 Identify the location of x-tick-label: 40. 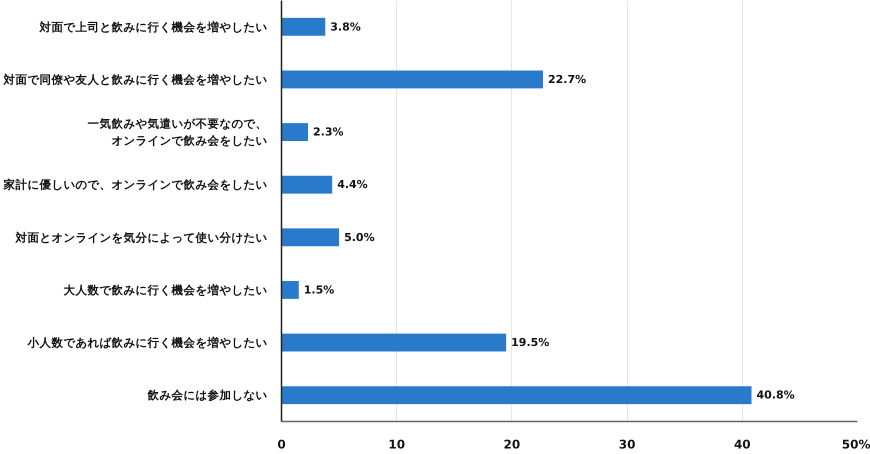
(742, 445).